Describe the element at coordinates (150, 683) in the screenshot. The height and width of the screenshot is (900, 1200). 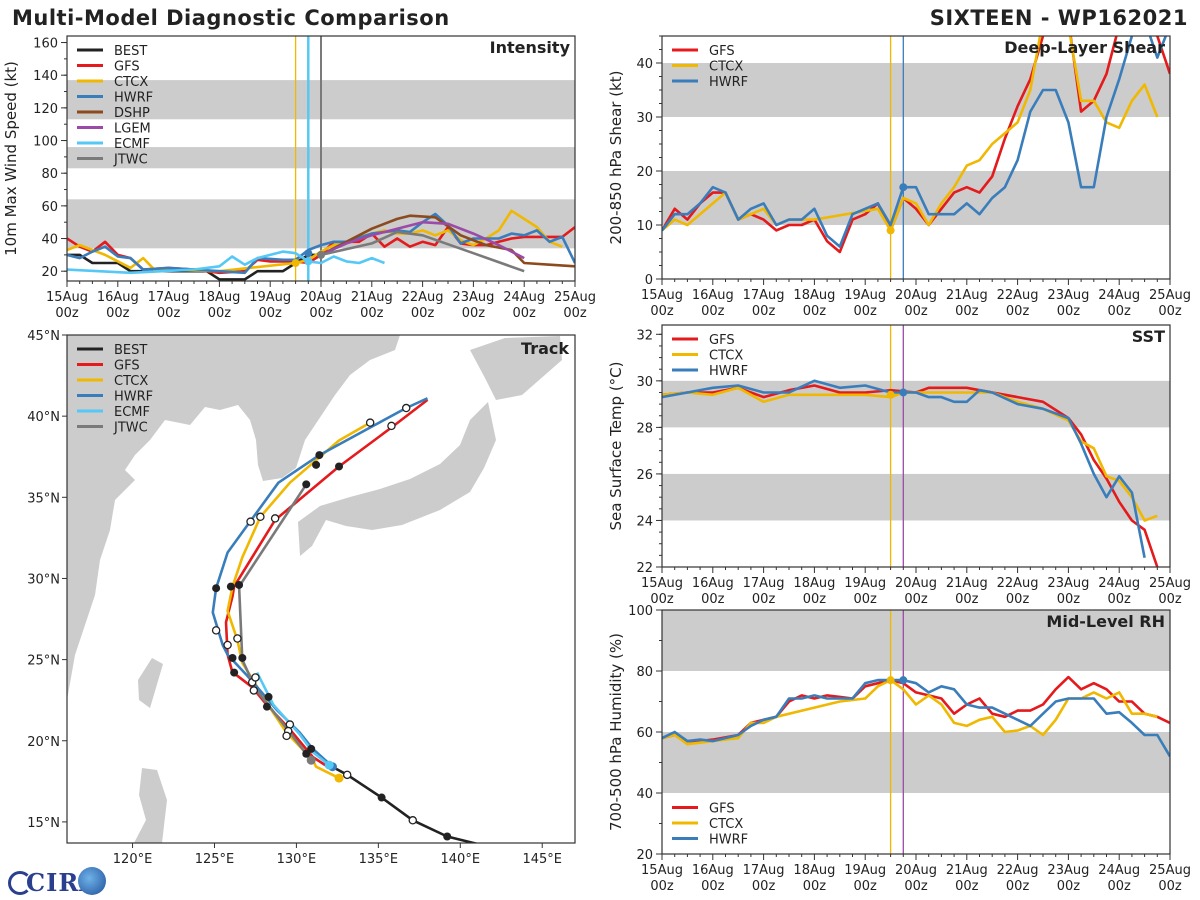
I see `land-taiwan` at that location.